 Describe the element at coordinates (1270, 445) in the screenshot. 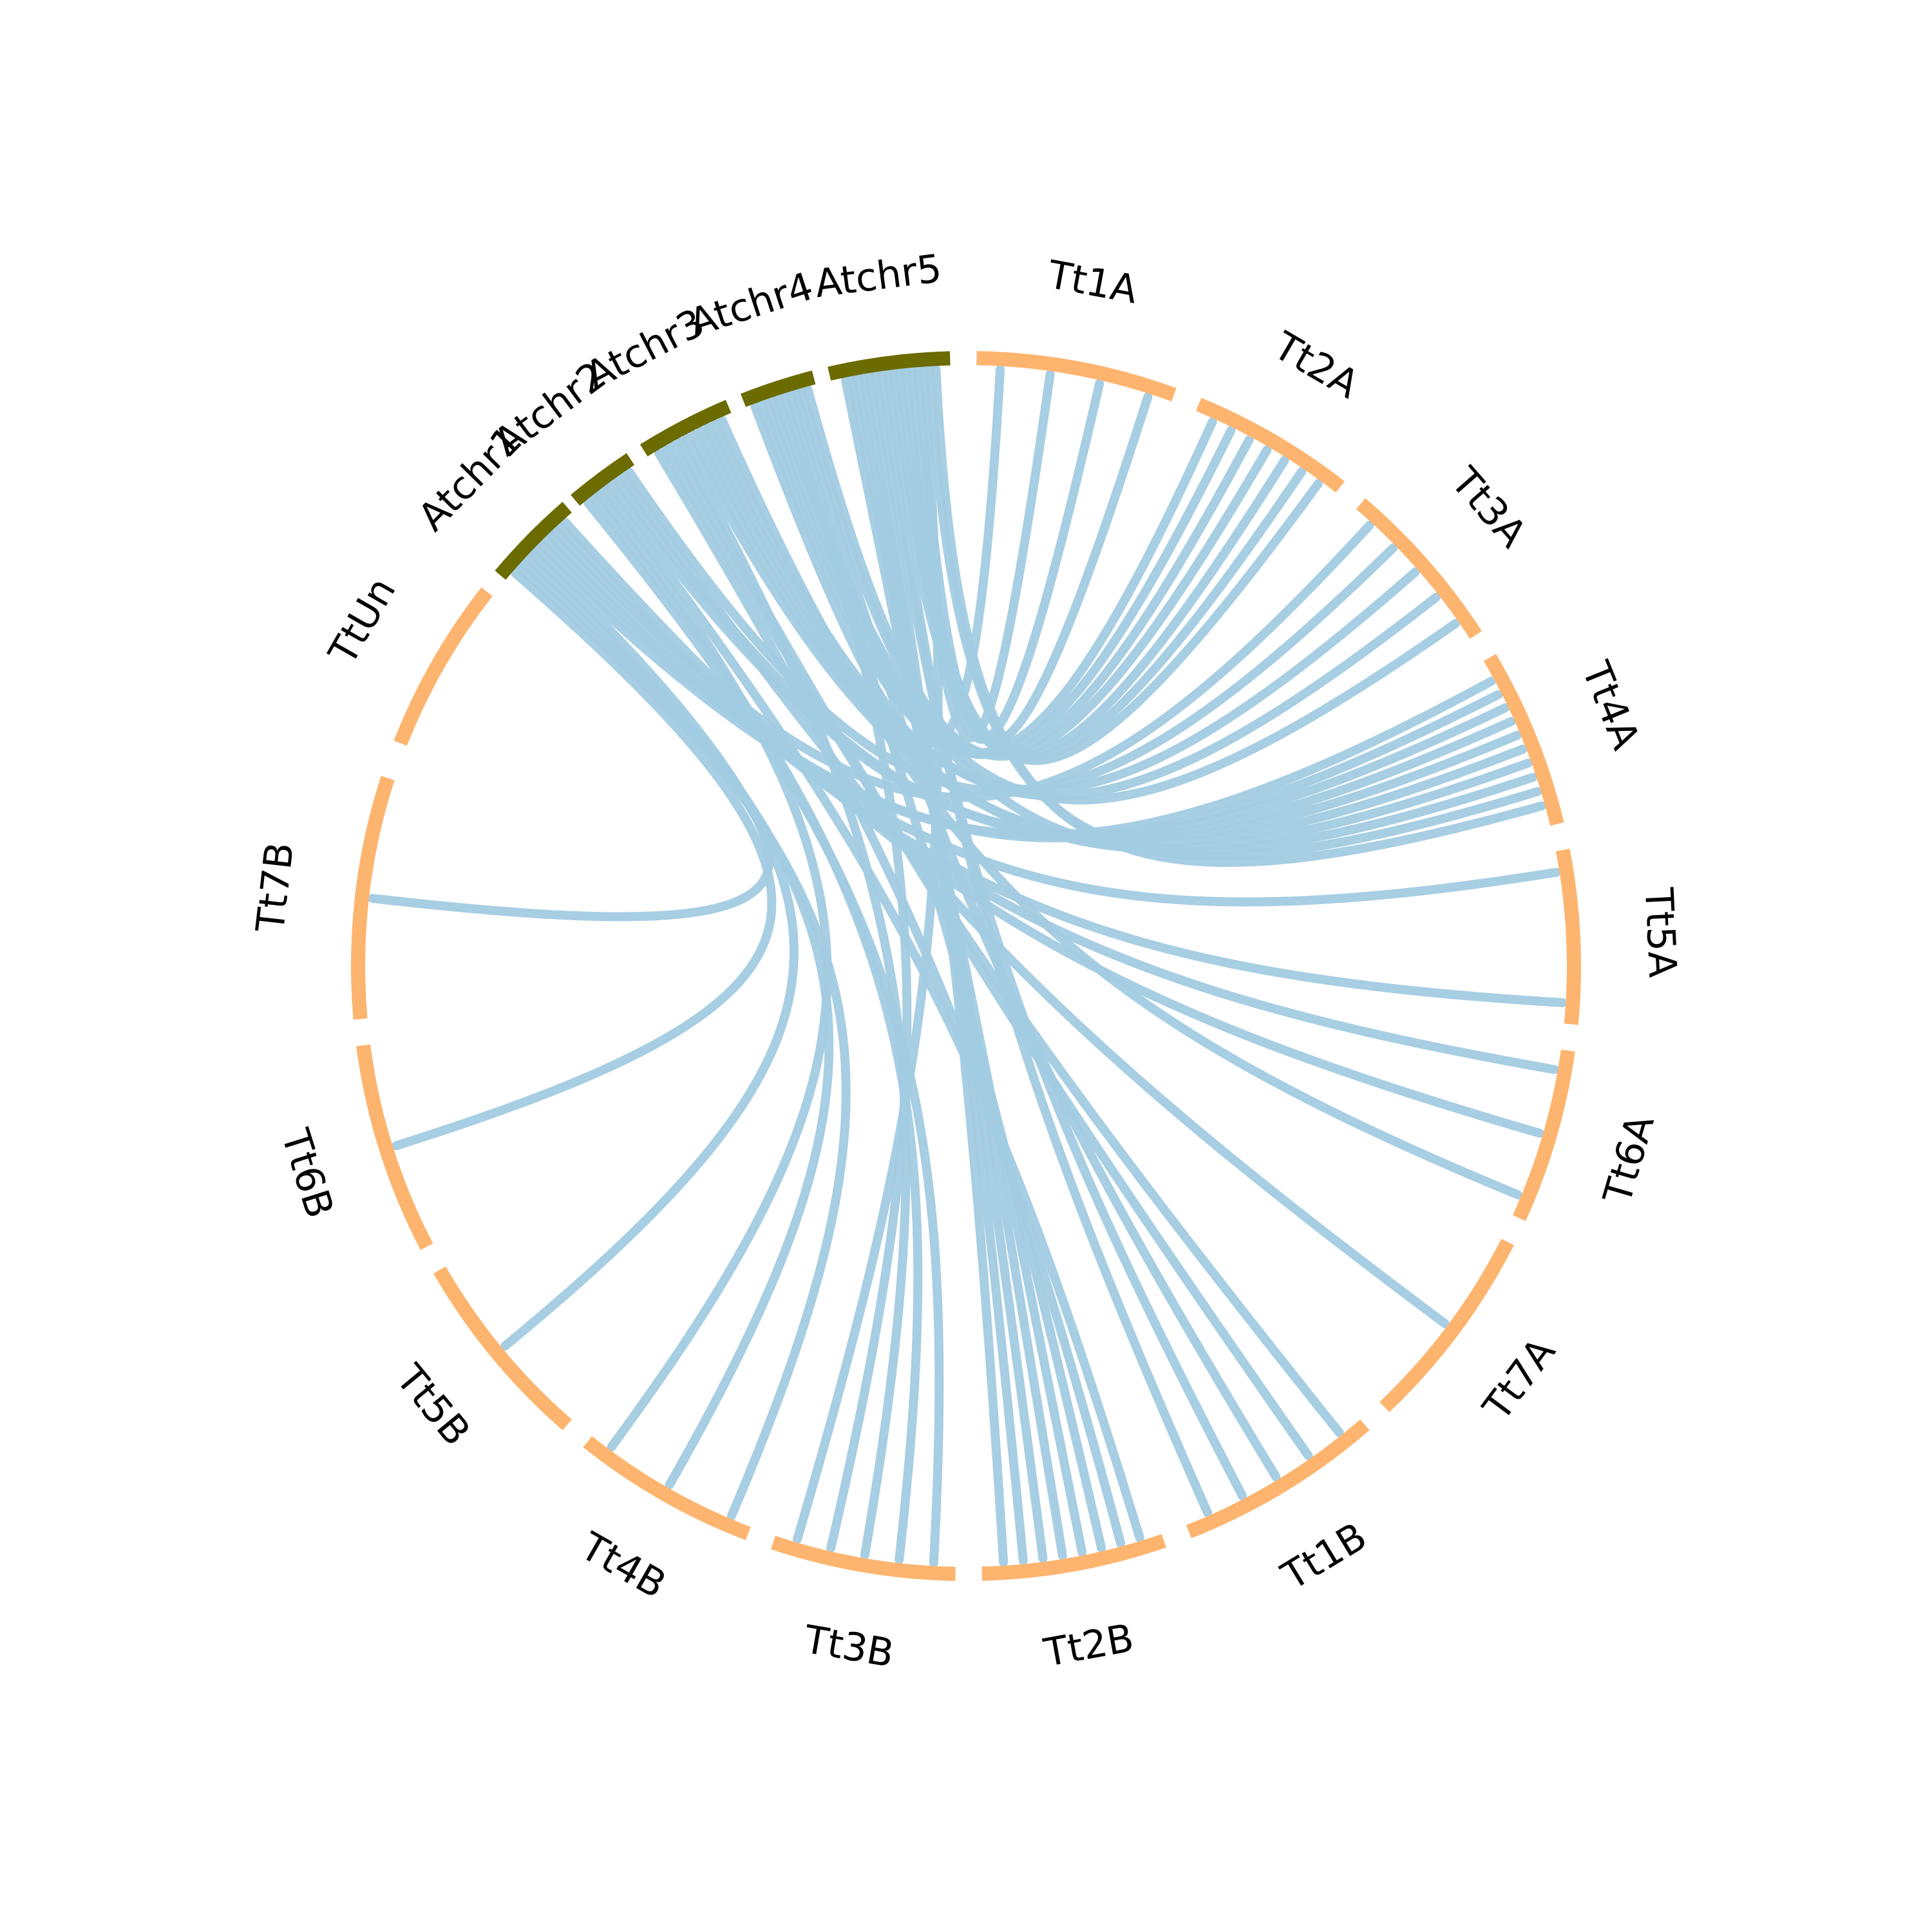

I see `segment-Tt2A` at that location.